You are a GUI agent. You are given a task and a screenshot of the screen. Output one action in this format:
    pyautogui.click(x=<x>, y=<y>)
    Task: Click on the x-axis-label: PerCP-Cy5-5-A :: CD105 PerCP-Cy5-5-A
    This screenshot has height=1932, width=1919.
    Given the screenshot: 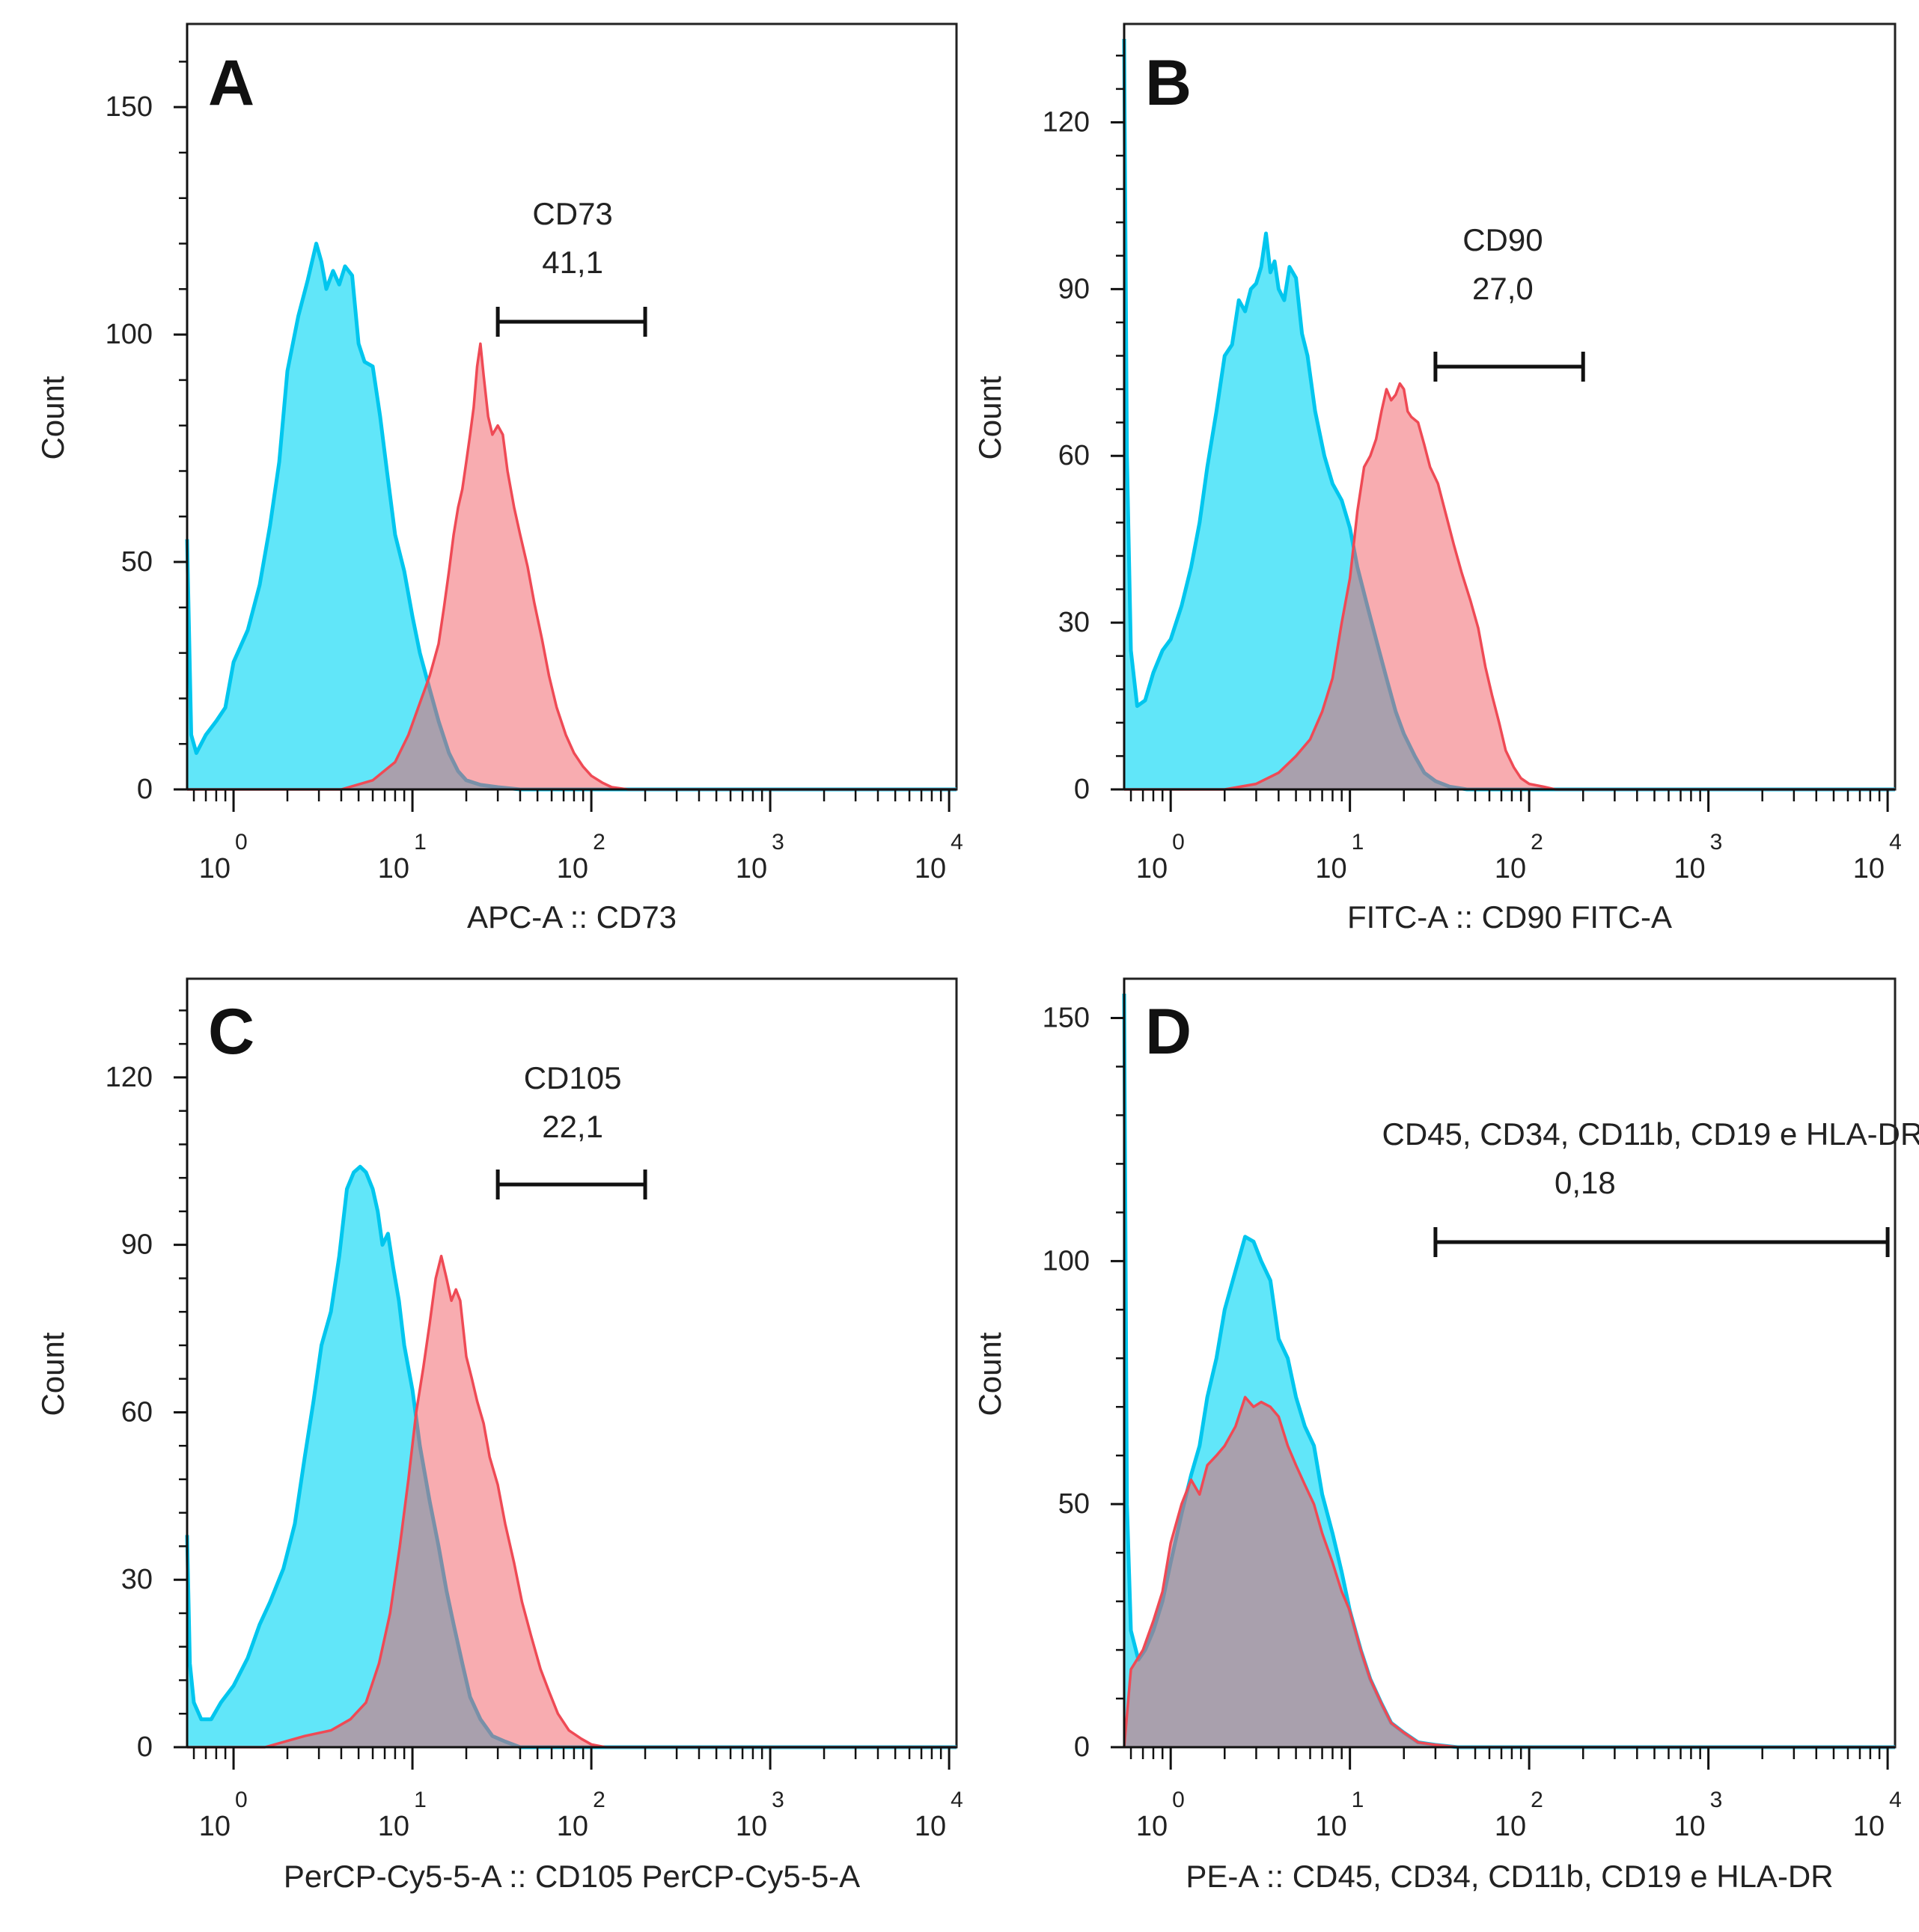 What is the action you would take?
    pyautogui.click(x=572, y=1877)
    